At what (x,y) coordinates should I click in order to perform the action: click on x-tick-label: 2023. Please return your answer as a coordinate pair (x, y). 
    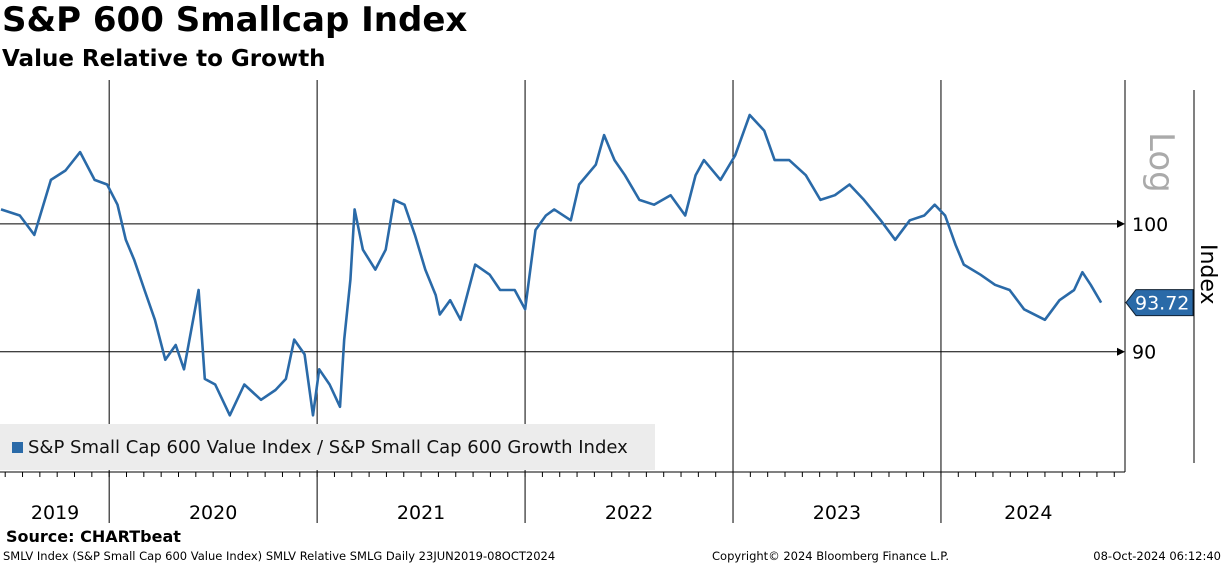
    Looking at the image, I should click on (837, 513).